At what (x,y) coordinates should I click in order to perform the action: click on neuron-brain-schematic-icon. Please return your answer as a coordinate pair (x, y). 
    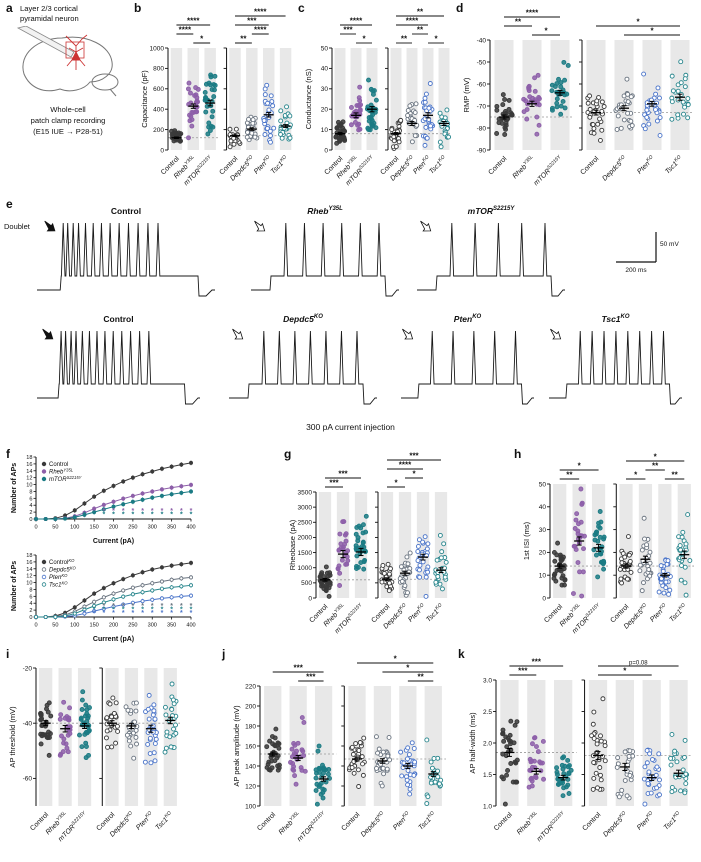
    Looking at the image, I should click on (67, 61).